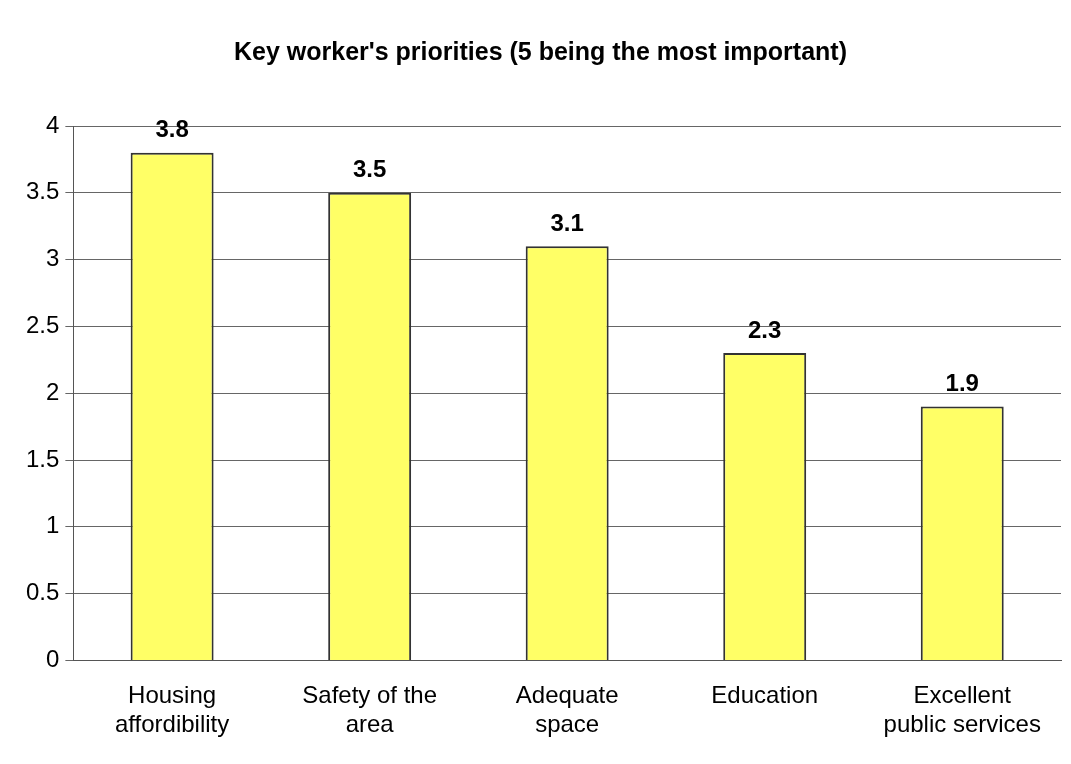 The height and width of the screenshot is (764, 1071). I want to click on data-label: 3.5, so click(369, 169).